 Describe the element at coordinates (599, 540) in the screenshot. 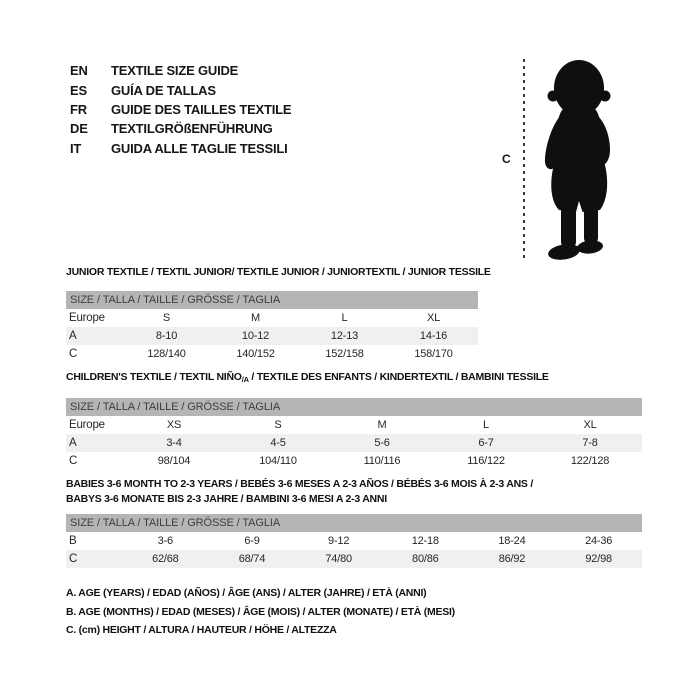

I see `table-cell: 24-36` at that location.